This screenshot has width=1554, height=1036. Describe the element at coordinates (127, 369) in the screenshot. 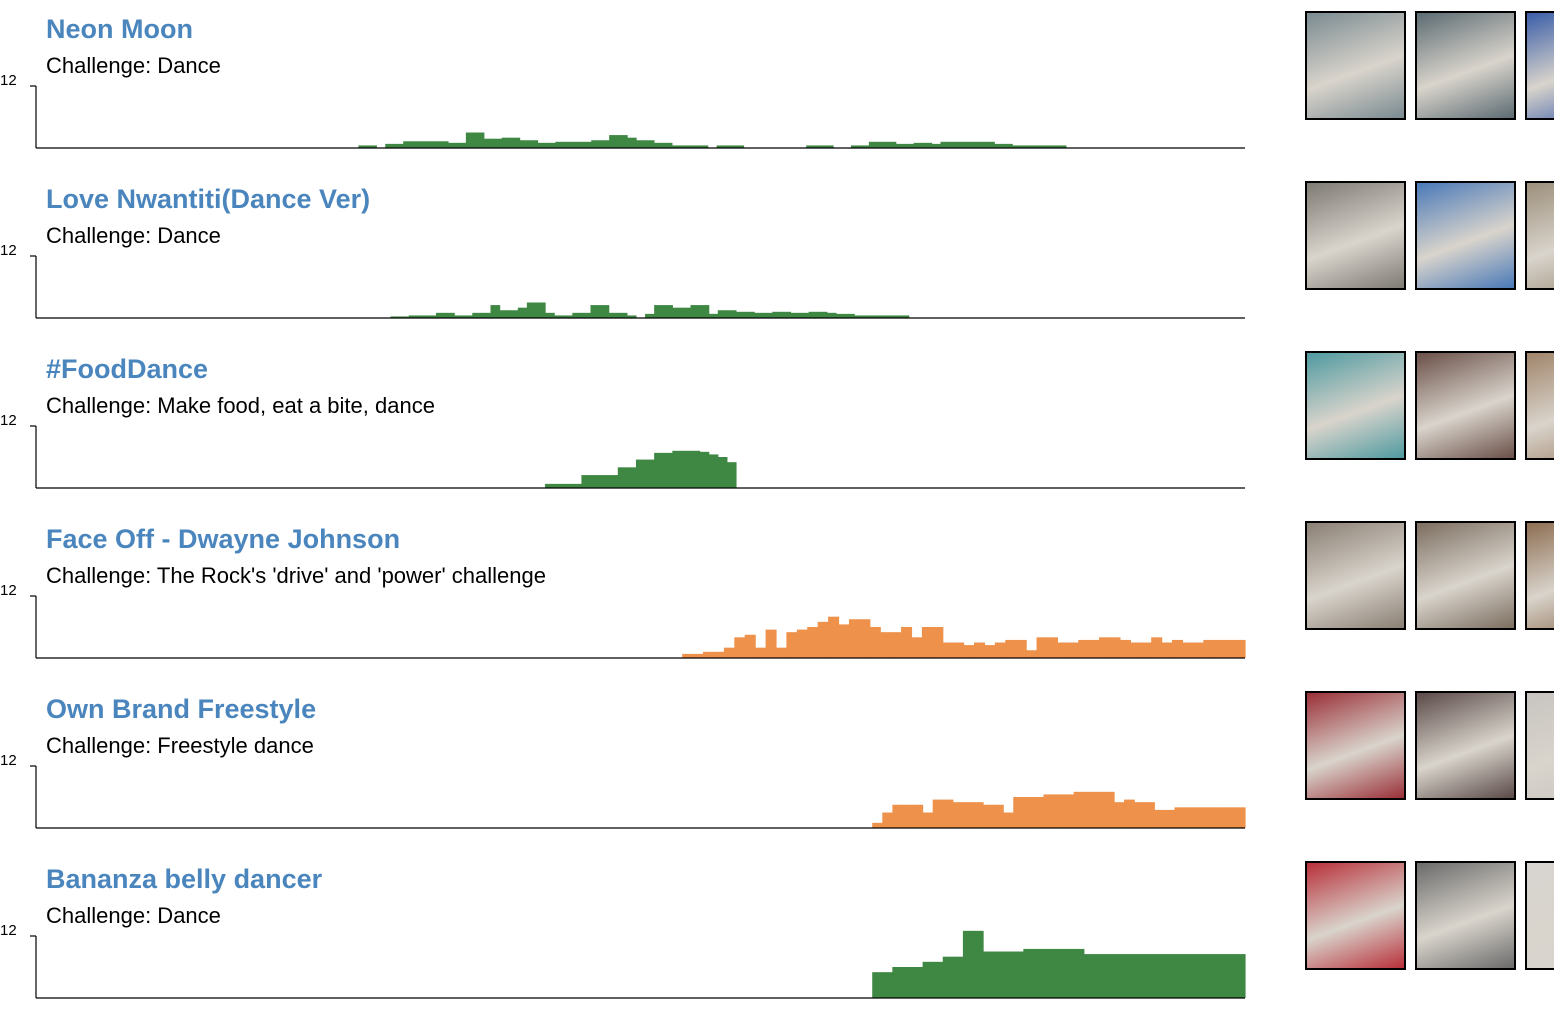

I see `song-title: #FoodDance` at that location.